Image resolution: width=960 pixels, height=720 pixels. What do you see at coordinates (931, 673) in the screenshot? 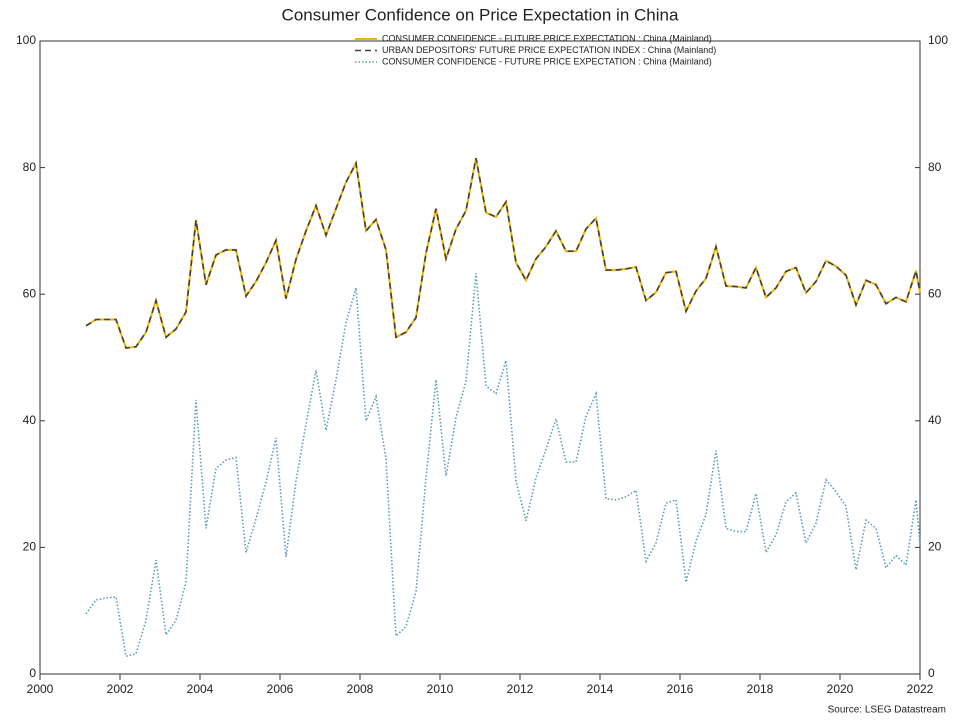
I see `y2-tick-label: 0` at bounding box center [931, 673].